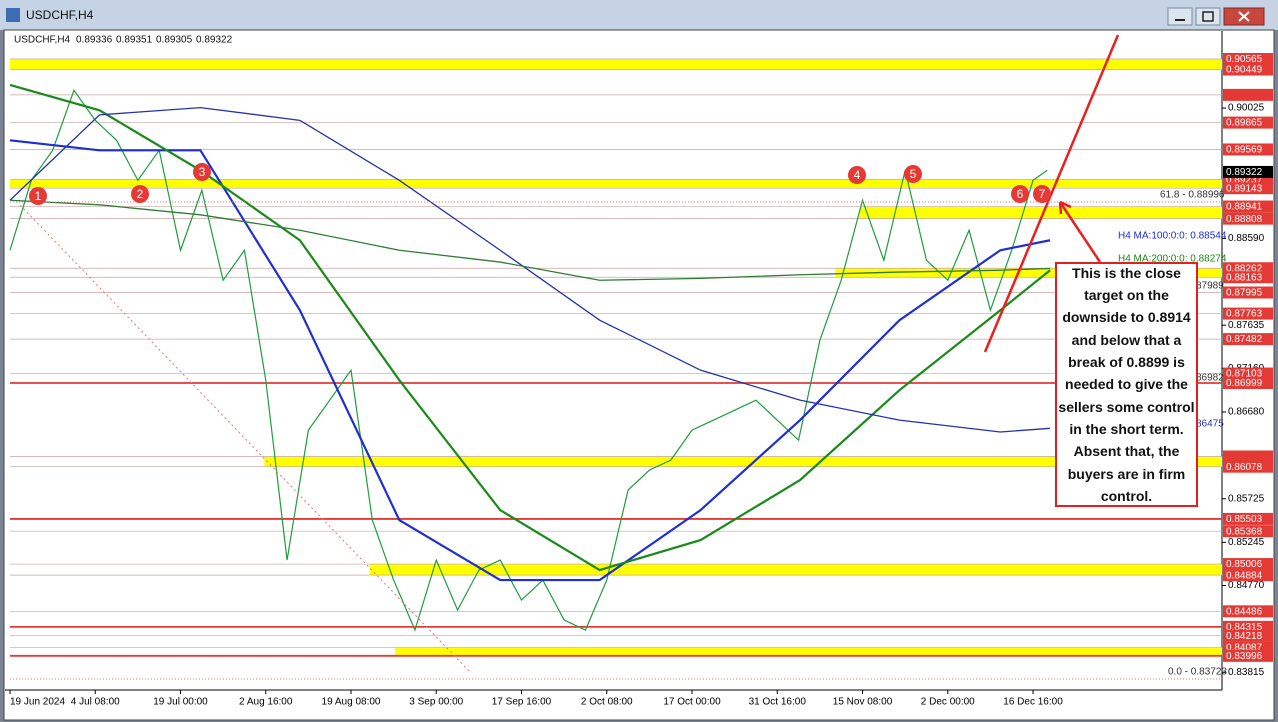 This screenshot has height=722, width=1278. Describe the element at coordinates (1033, 702) in the screenshot. I see `x-tick-label: 16 Dec 16:00` at that location.